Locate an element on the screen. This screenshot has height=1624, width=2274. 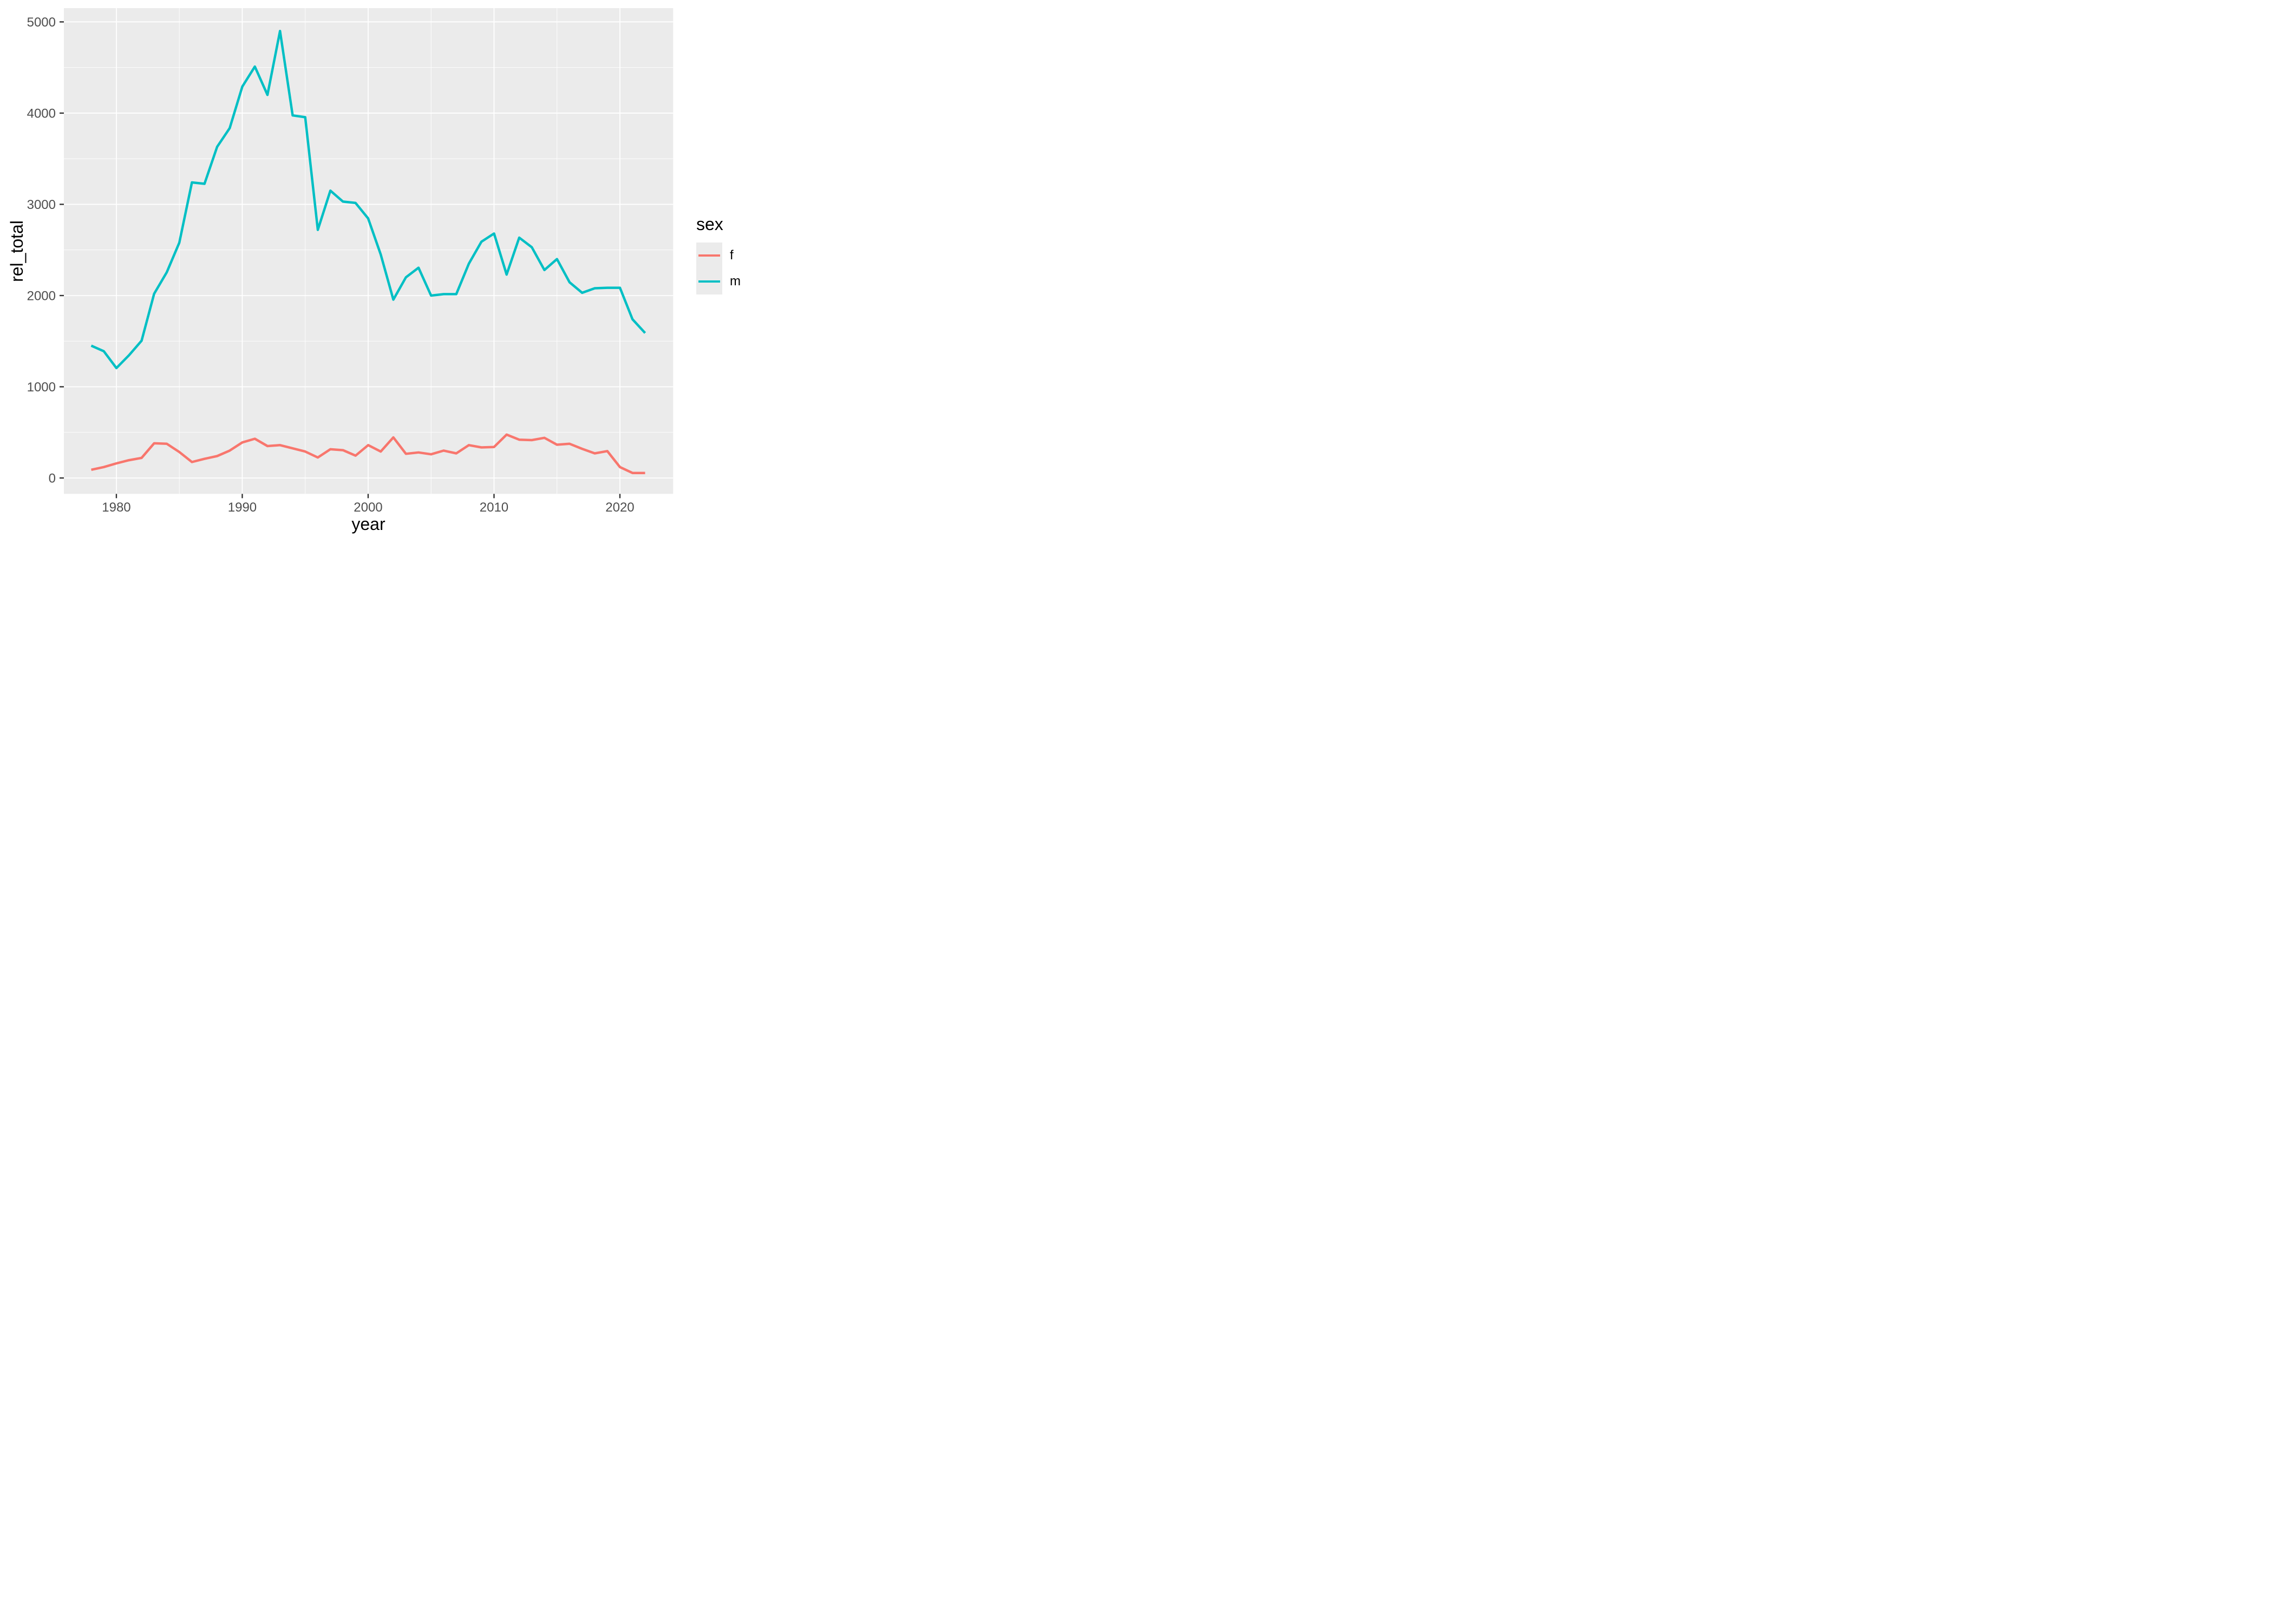
legend-entry-m: m is located at coordinates (719, 282).